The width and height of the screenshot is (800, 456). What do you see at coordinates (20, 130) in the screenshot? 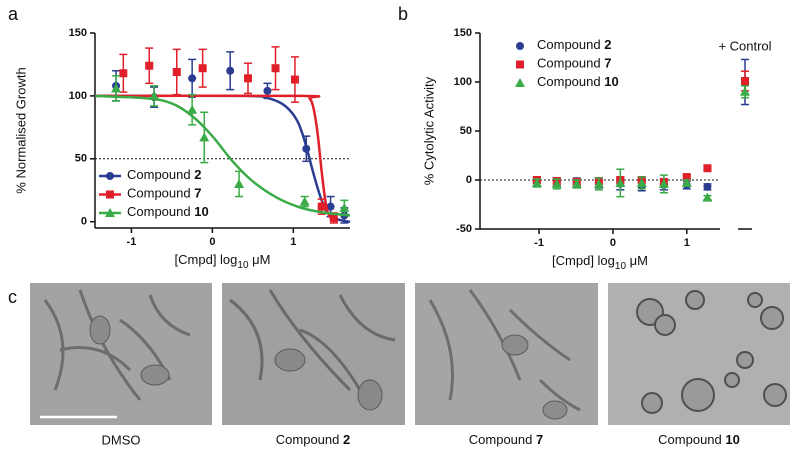
I see `y-axis-title: % Normalised Growth` at bounding box center [20, 130].